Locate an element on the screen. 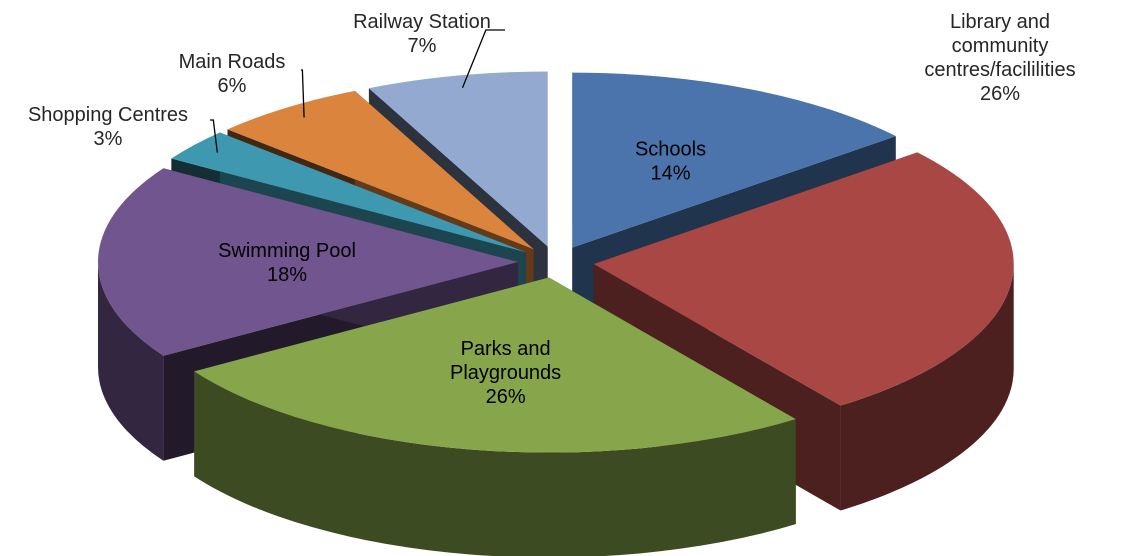  slice-label-parks-and-playgrounds: Parks and Playgrounds 26% is located at coordinates (505, 373).